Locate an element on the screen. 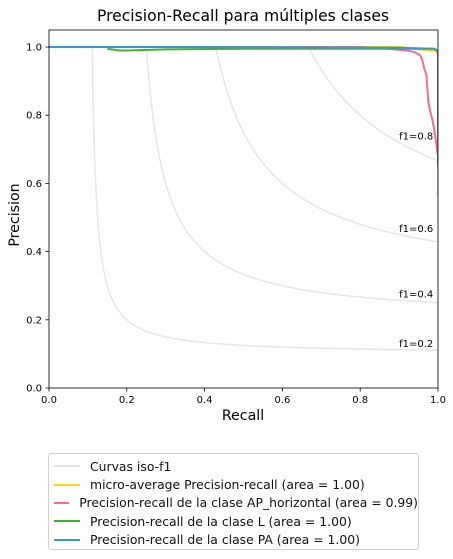 Image resolution: width=453 pixels, height=559 pixels. x-axis-label: Recall is located at coordinates (243, 416).